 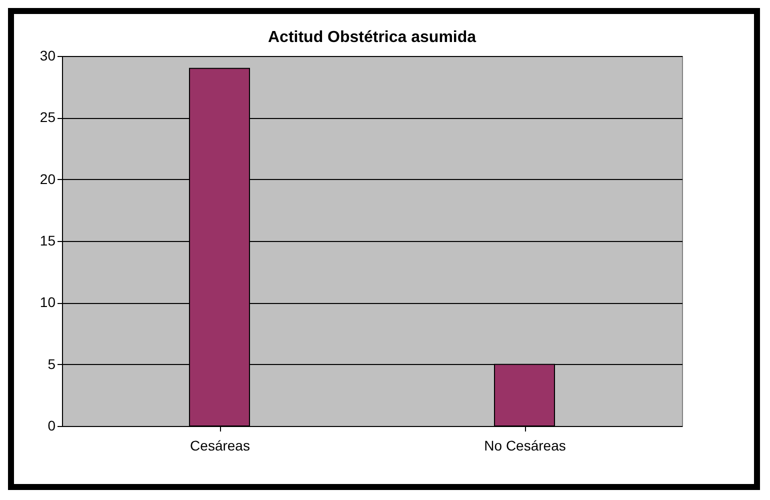 What do you see at coordinates (48, 240) in the screenshot?
I see `y-tick-label: 15` at bounding box center [48, 240].